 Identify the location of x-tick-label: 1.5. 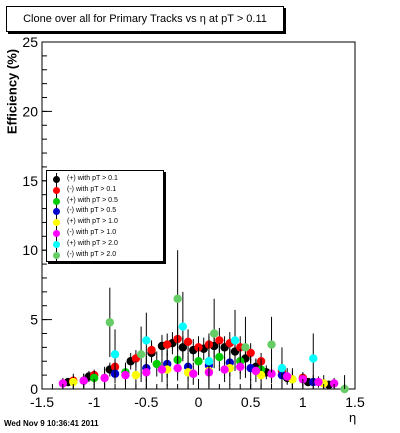
(355, 402).